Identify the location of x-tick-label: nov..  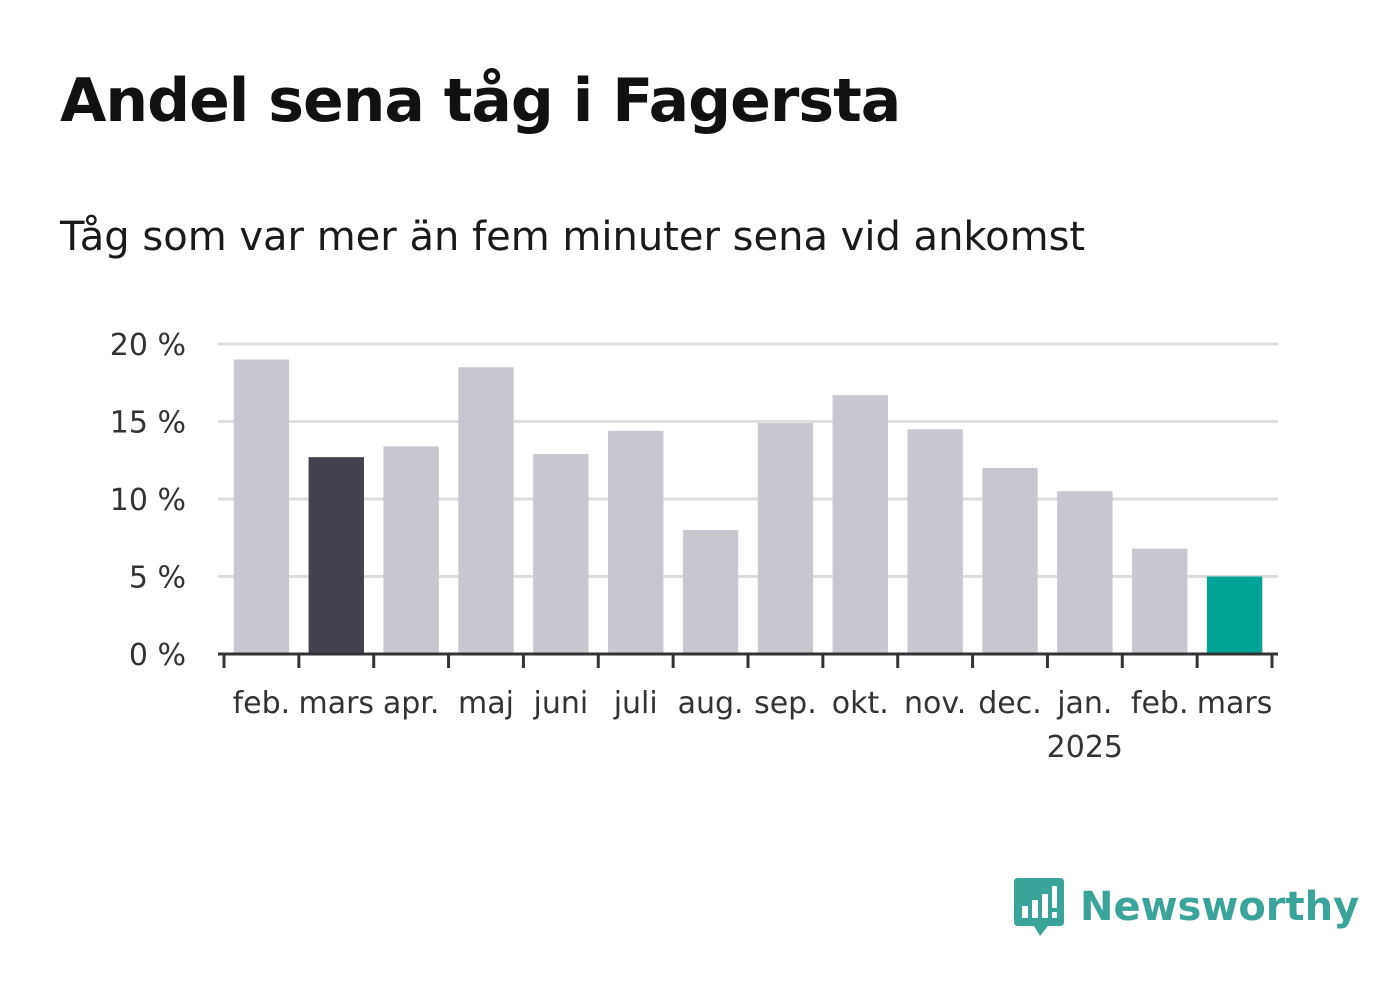
(935, 703).